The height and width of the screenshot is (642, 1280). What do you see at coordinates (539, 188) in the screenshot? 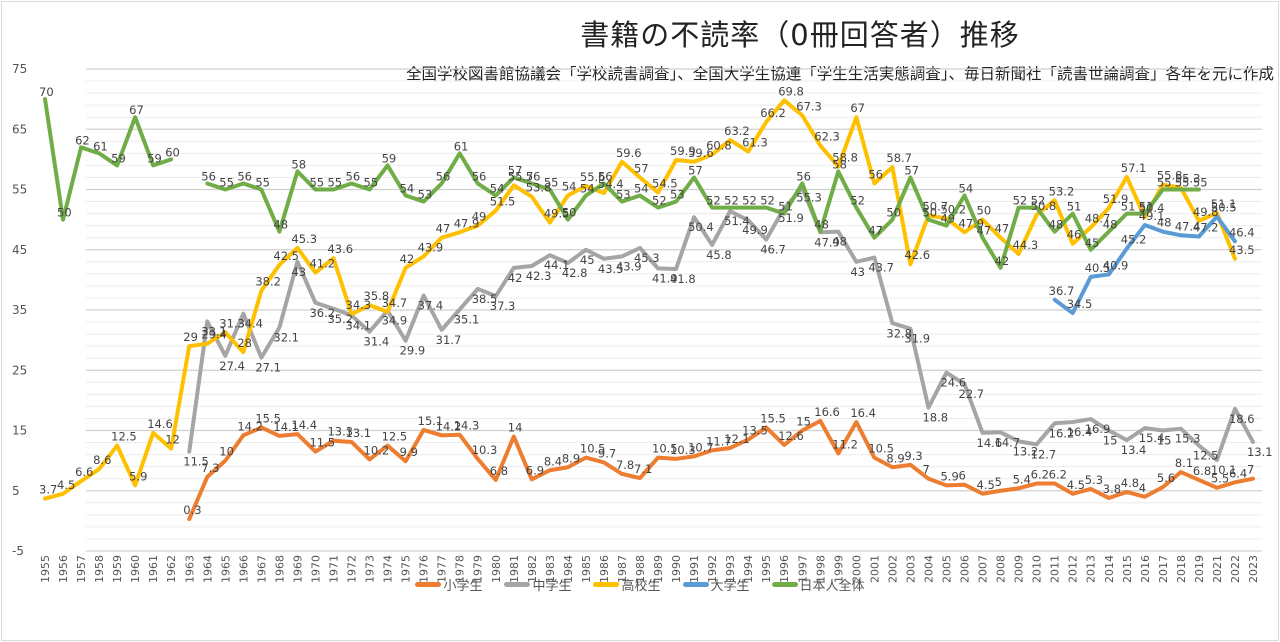
I see `data-label: 53.8` at bounding box center [539, 188].